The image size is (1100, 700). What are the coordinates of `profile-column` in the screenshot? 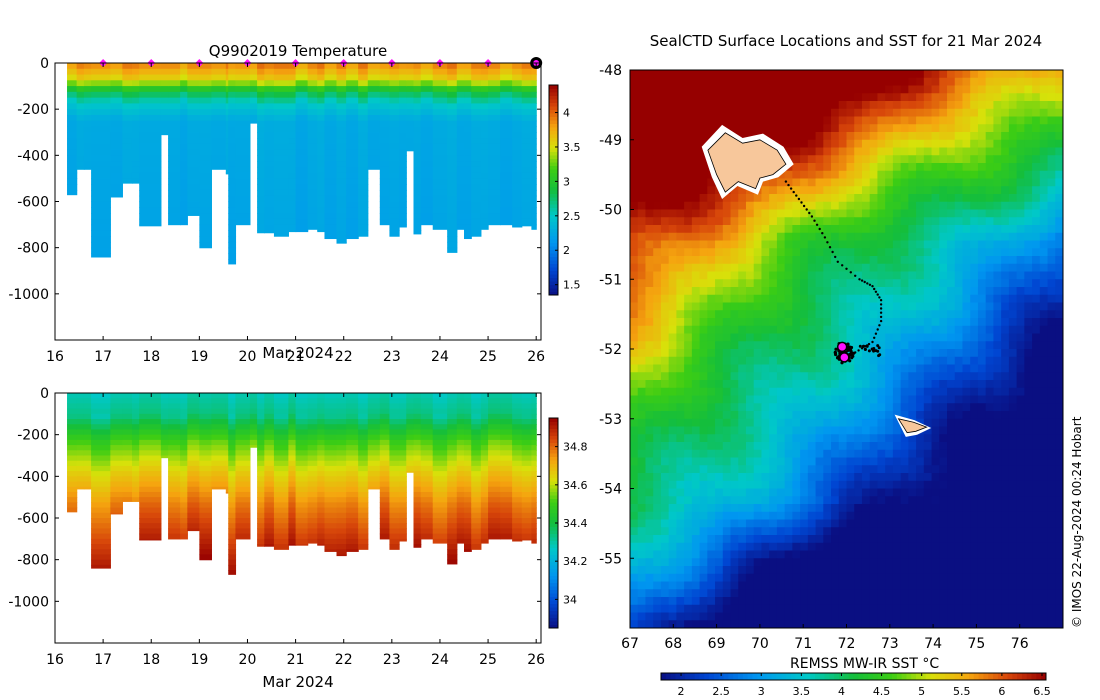 It's located at (410, 433).